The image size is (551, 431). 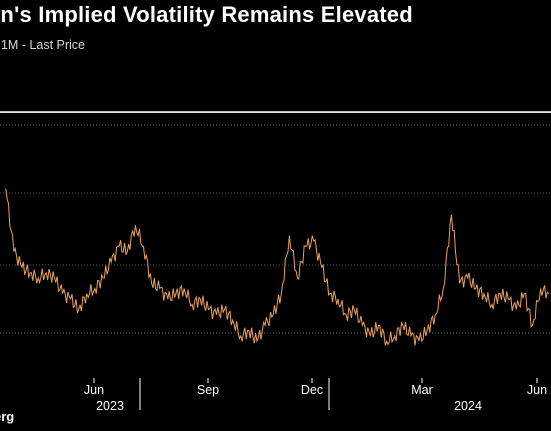 What do you see at coordinates (110, 406) in the screenshot?
I see `x-year-label: 2023` at bounding box center [110, 406].